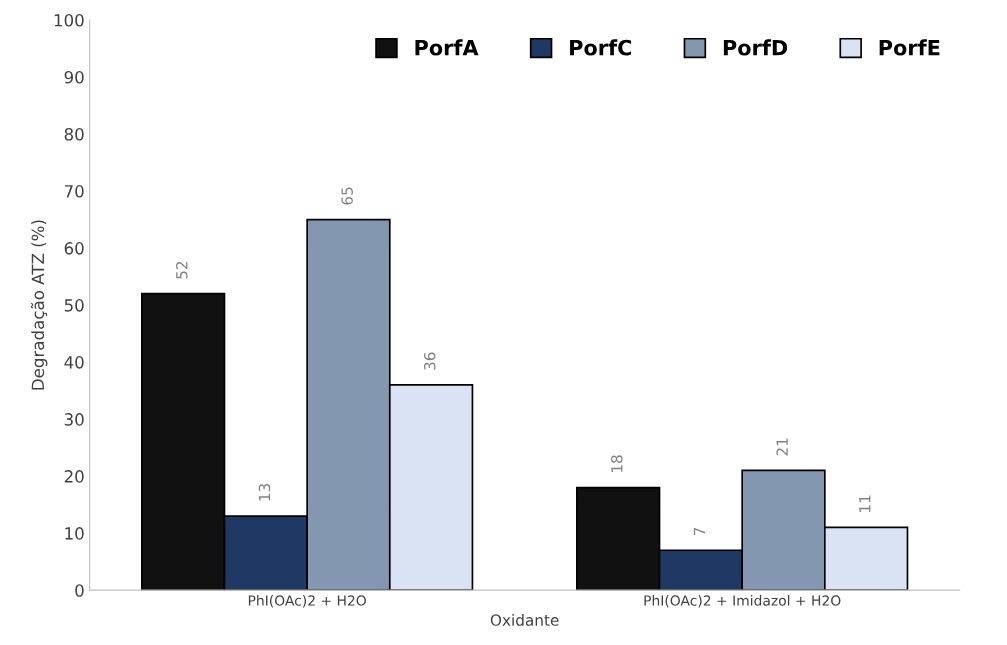 This screenshot has width=1007, height=645. Describe the element at coordinates (74, 191) in the screenshot. I see `y-tick-label: 70` at that location.